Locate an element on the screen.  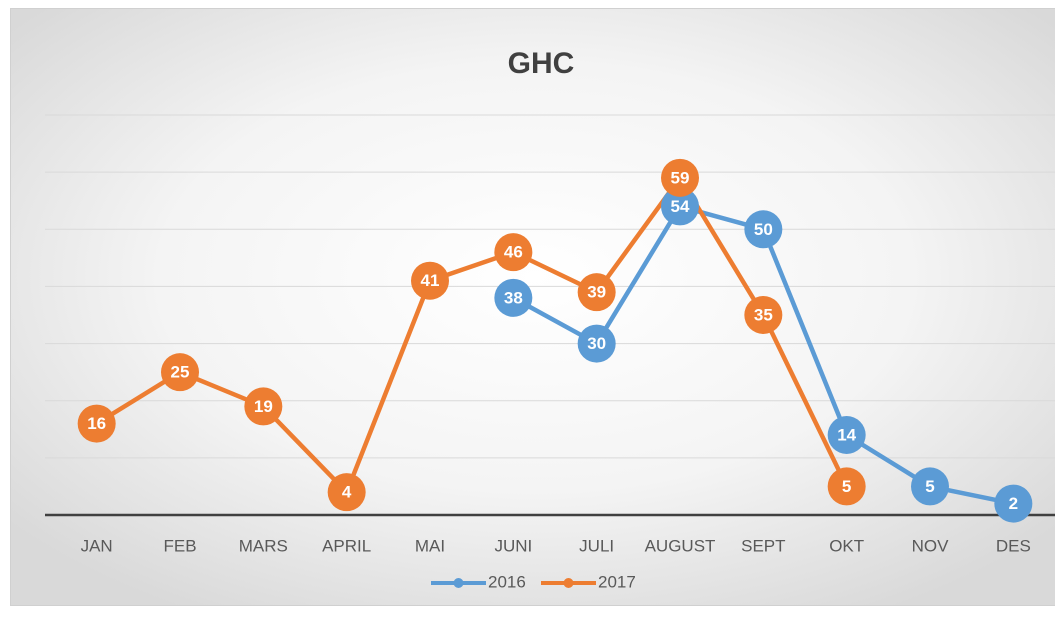
data-label: 35 is located at coordinates (763, 314).